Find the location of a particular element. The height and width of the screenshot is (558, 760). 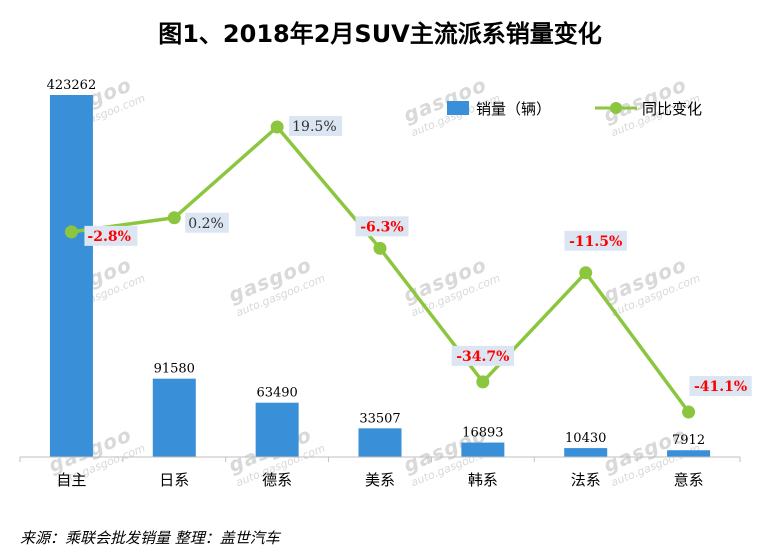

x-tick-label: 美系 is located at coordinates (380, 480).